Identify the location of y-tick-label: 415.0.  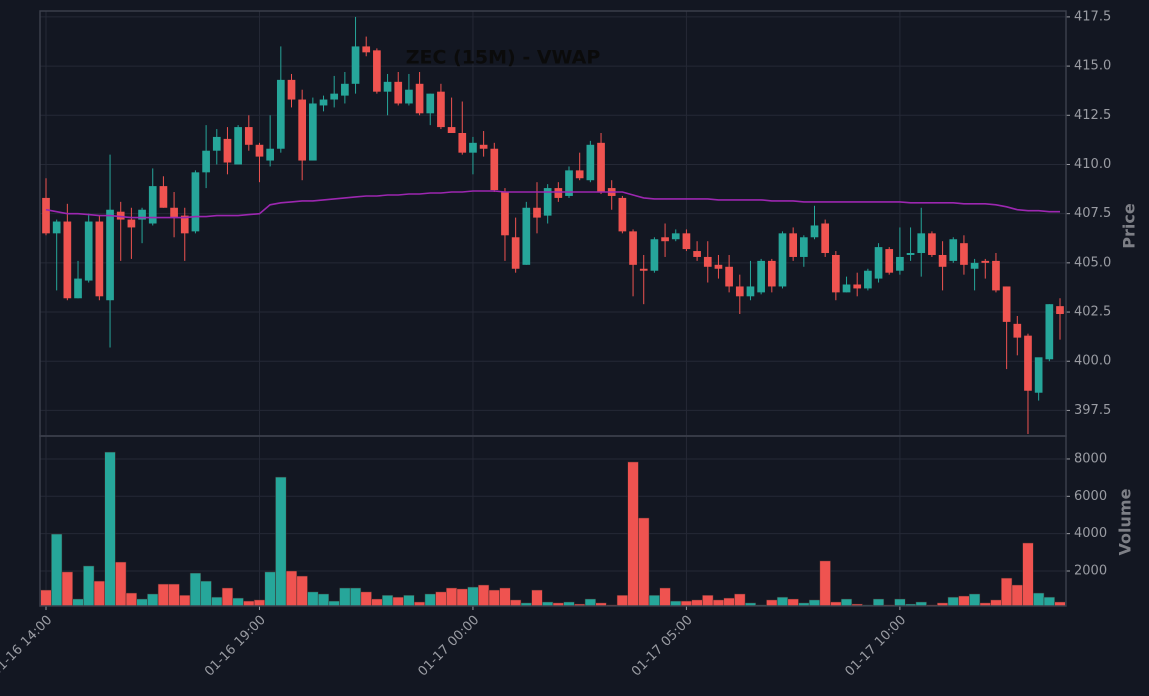
(1092, 66).